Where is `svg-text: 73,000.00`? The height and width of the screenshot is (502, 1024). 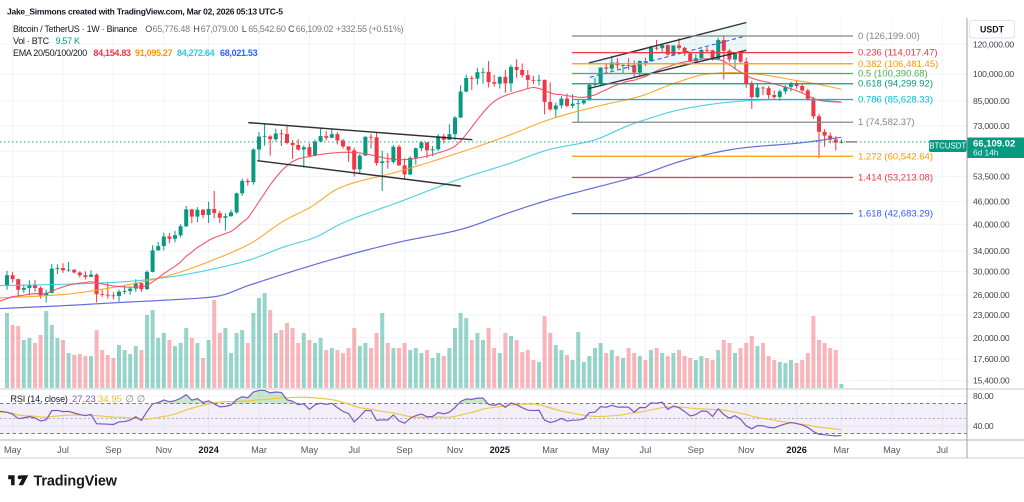
svg-text: 73,000.00 is located at coordinates (991, 126).